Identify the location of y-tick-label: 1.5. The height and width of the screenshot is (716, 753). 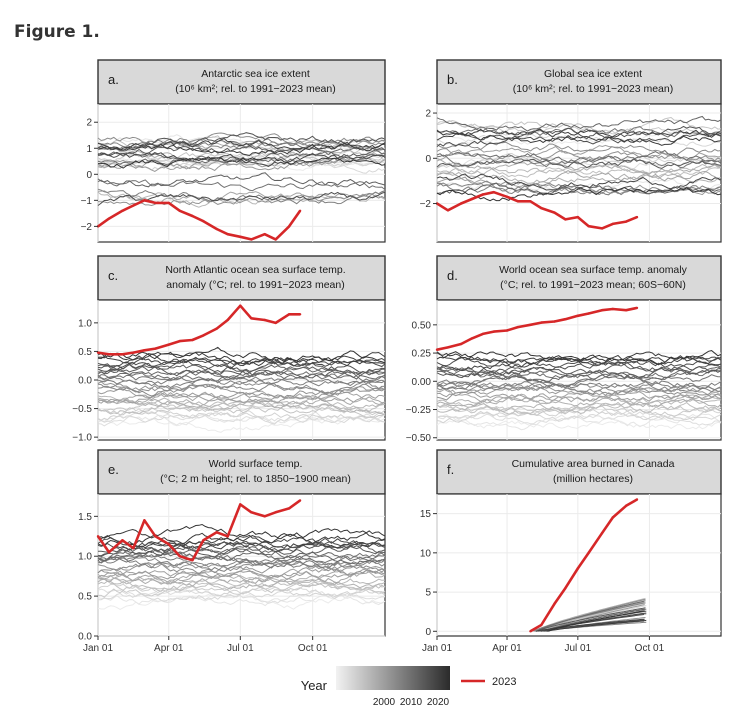
(85, 517).